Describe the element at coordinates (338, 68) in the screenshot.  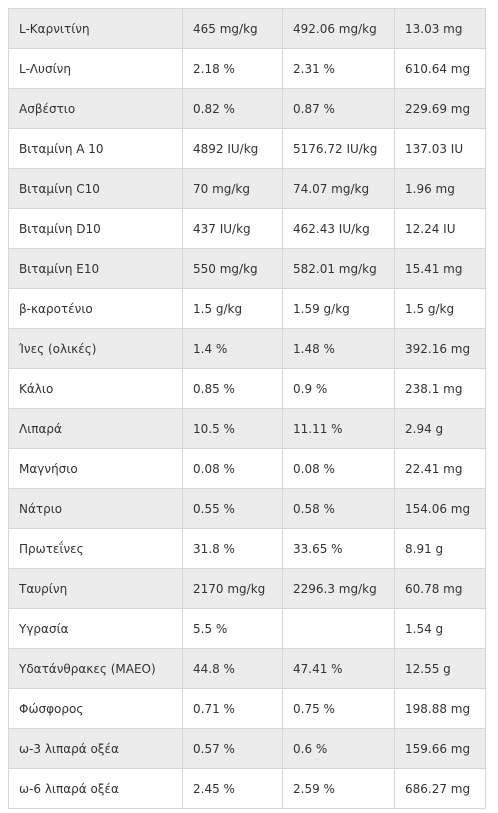
I see `value-dry-matter-cell: 2.31 %` at that location.